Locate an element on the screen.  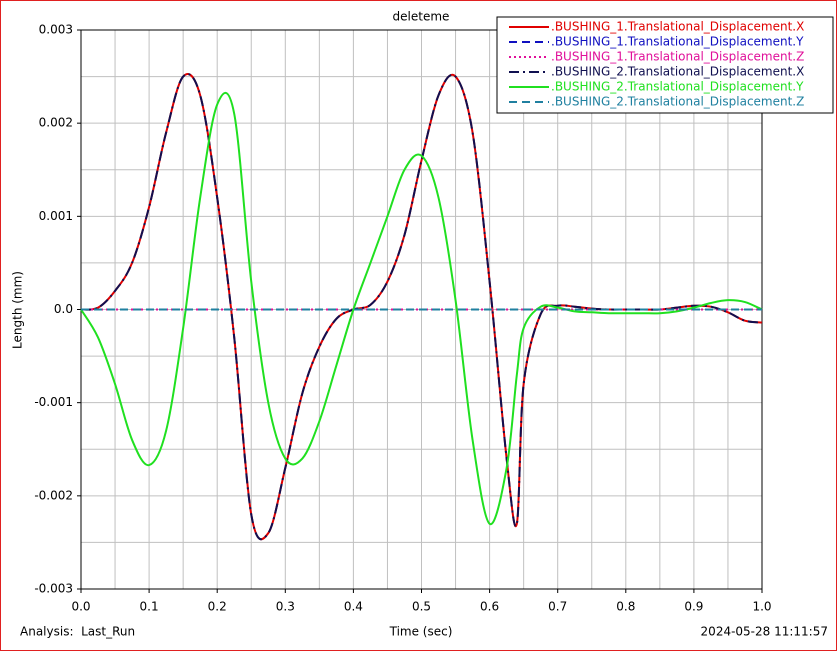
legend-label: .BUSHING_1.Translational_Displacement.Y is located at coordinates (677, 42).